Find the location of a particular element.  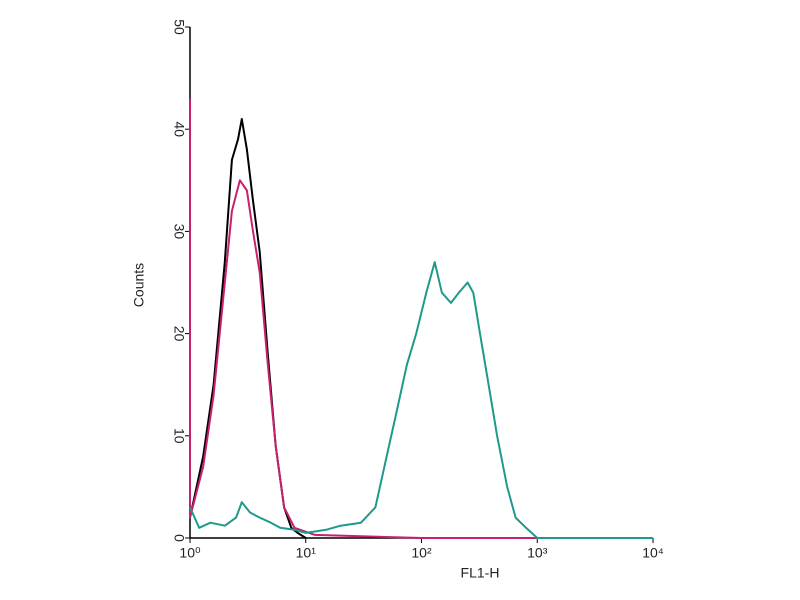

y-axis-label: Counts is located at coordinates (139, 285).